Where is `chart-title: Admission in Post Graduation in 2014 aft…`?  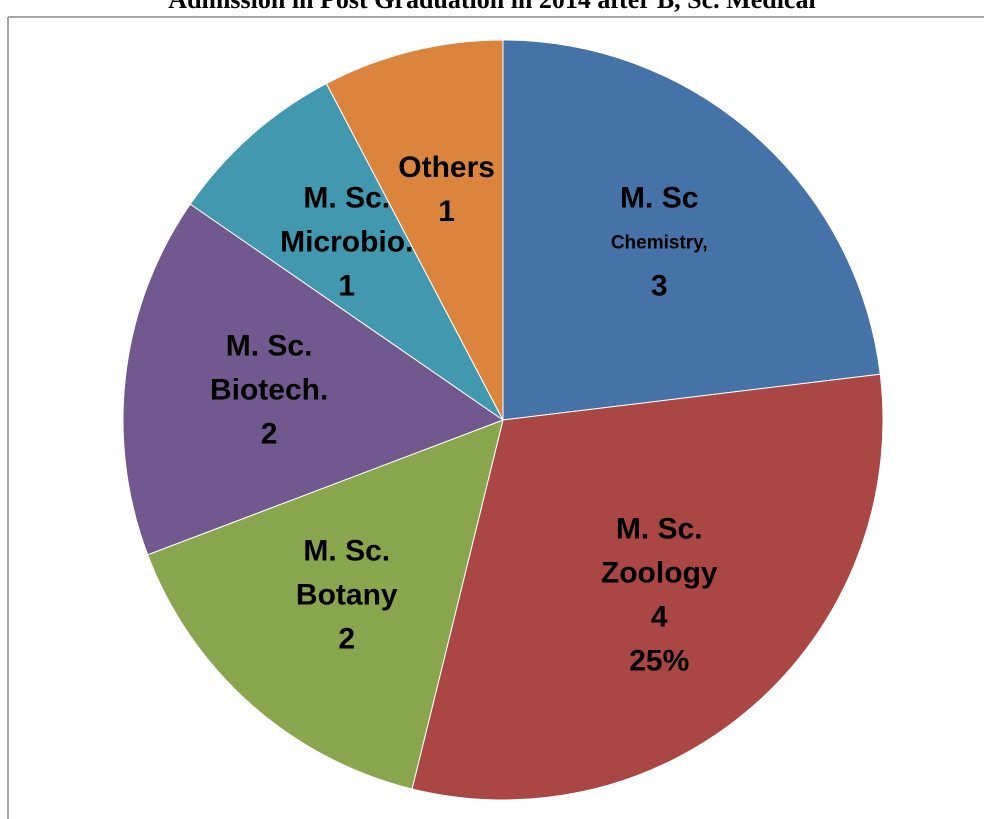
chart-title: Admission in Post Graduation in 2014 aft… is located at coordinates (491, 7).